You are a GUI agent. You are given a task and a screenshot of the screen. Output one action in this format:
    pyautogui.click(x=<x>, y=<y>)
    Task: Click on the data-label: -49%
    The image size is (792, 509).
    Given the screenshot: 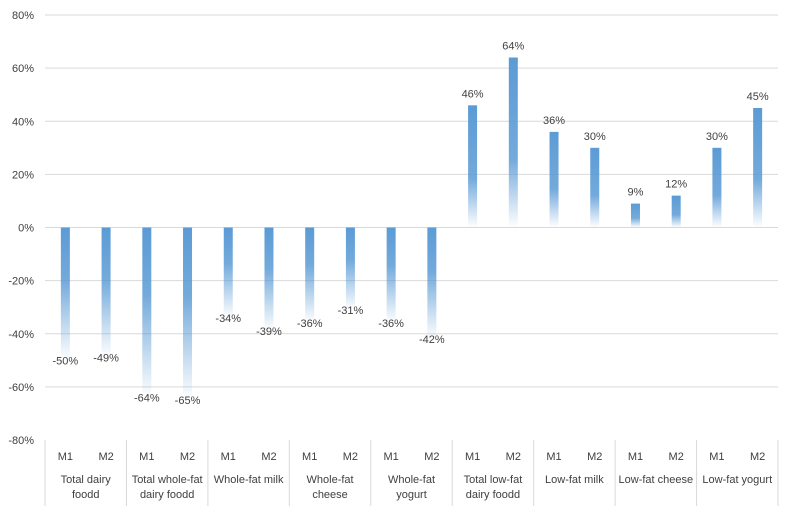 What is the action you would take?
    pyautogui.click(x=106, y=359)
    